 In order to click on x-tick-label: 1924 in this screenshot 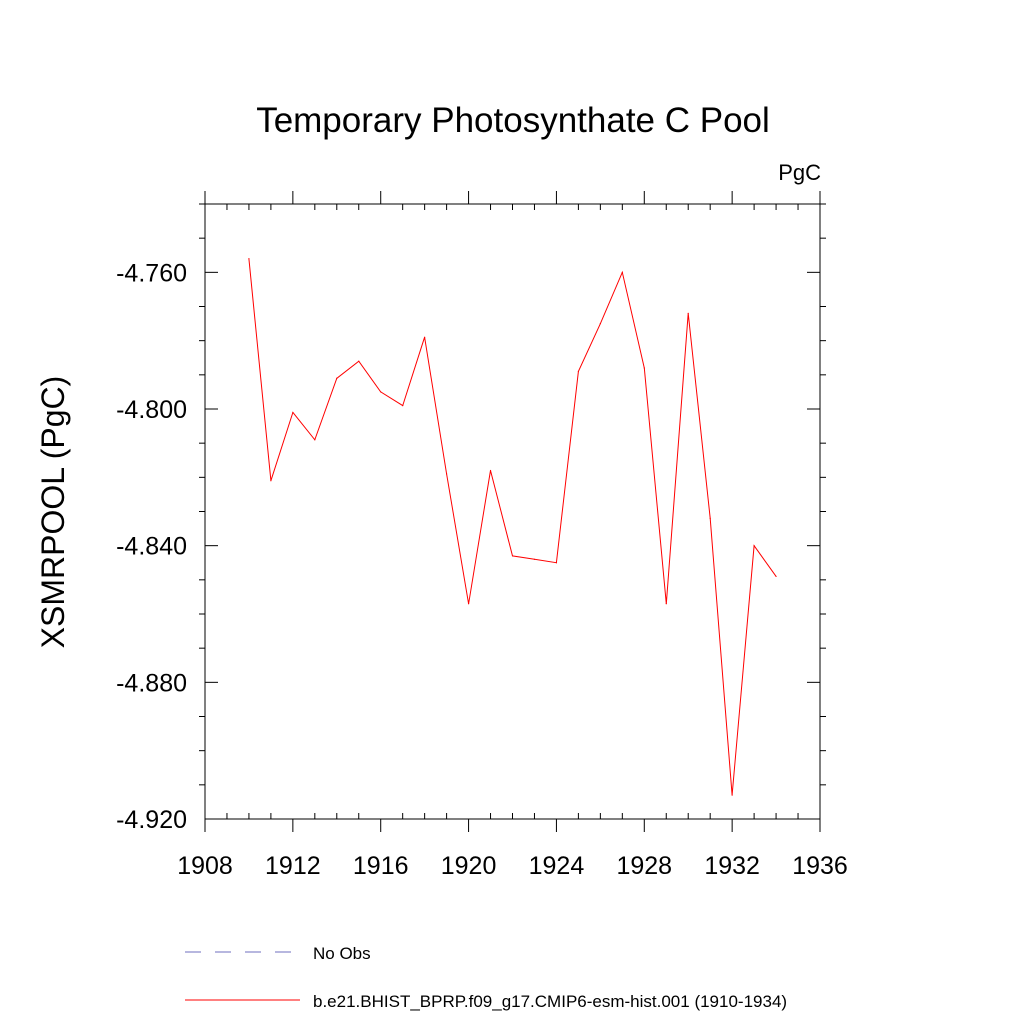, I will do `click(557, 866)`.